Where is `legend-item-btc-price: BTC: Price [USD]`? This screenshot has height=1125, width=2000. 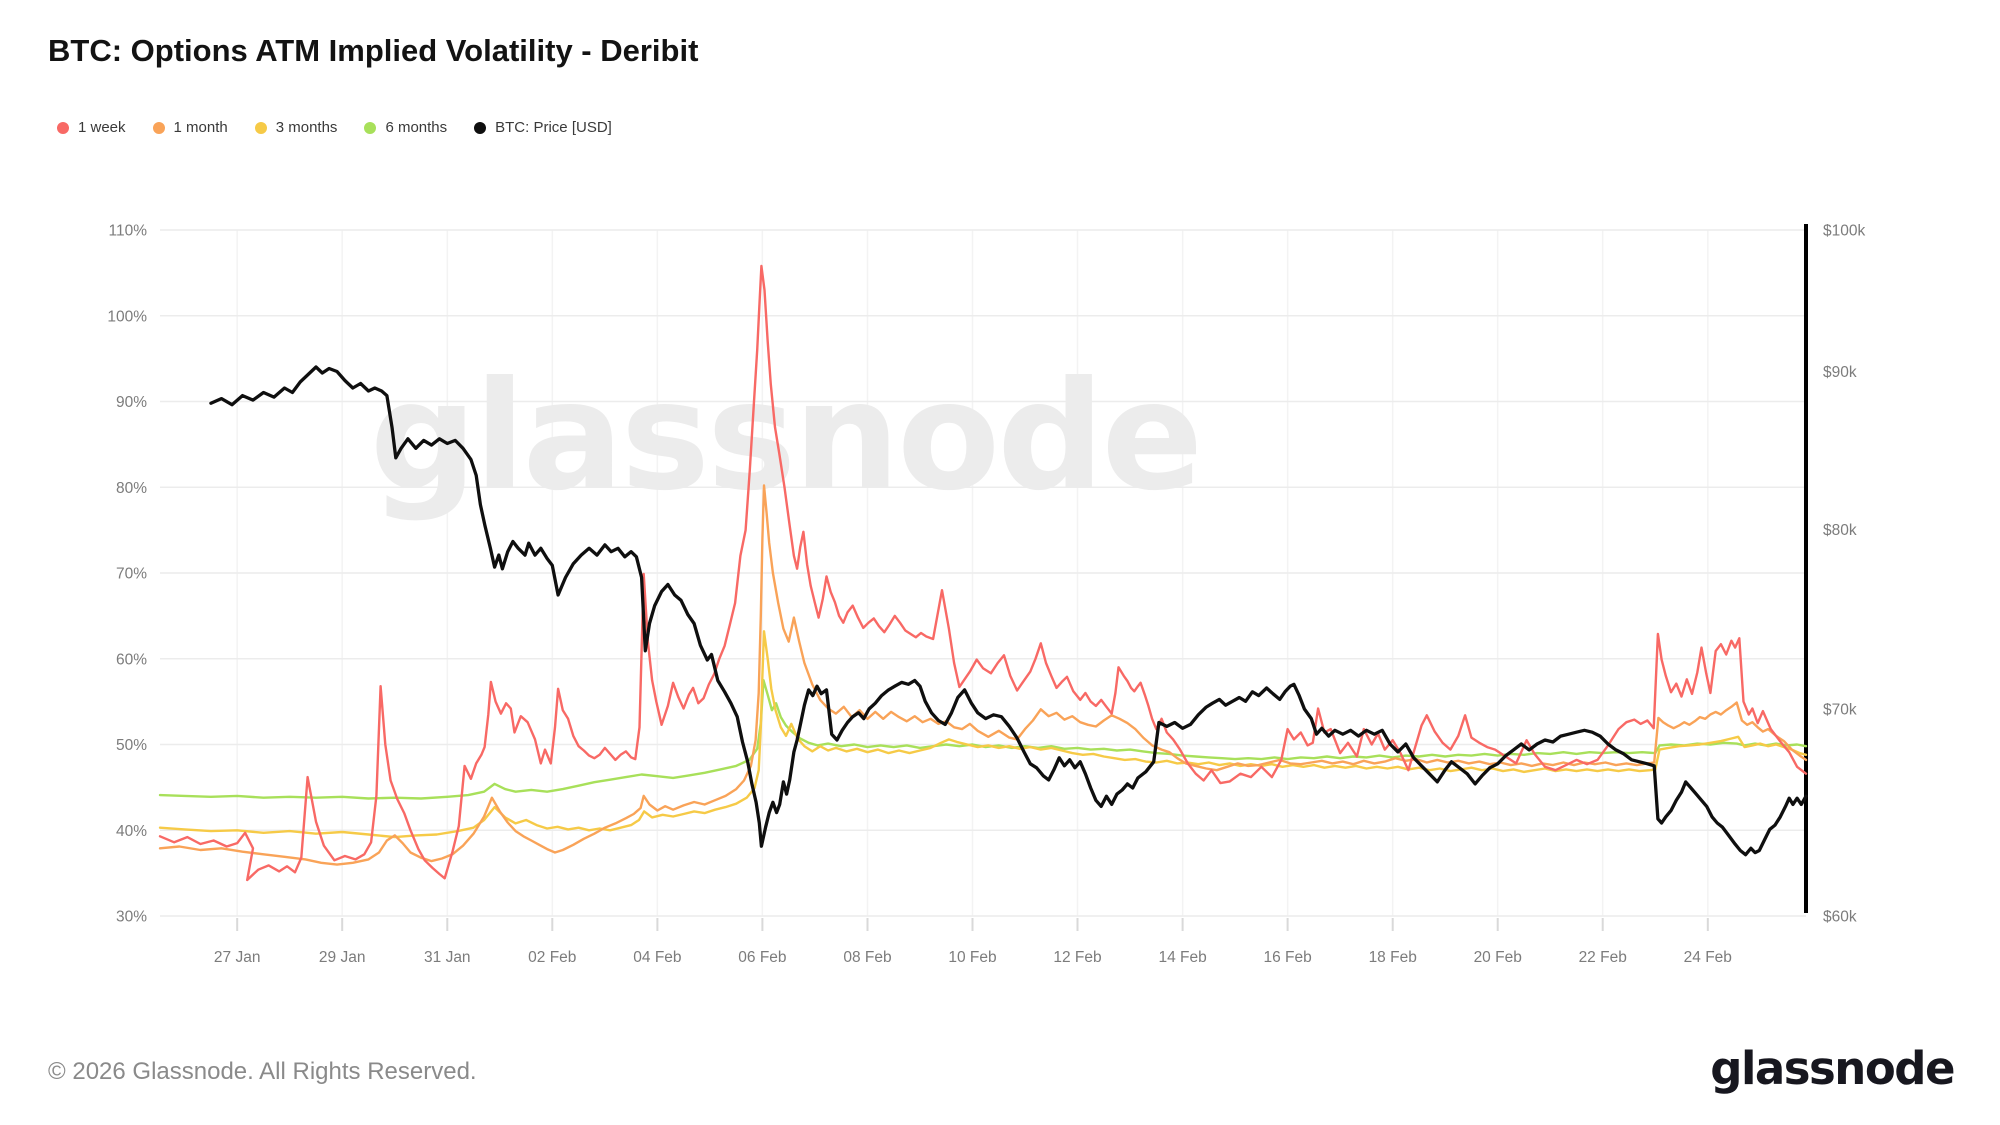 legend-item-btc-price: BTC: Price [USD] is located at coordinates (543, 127).